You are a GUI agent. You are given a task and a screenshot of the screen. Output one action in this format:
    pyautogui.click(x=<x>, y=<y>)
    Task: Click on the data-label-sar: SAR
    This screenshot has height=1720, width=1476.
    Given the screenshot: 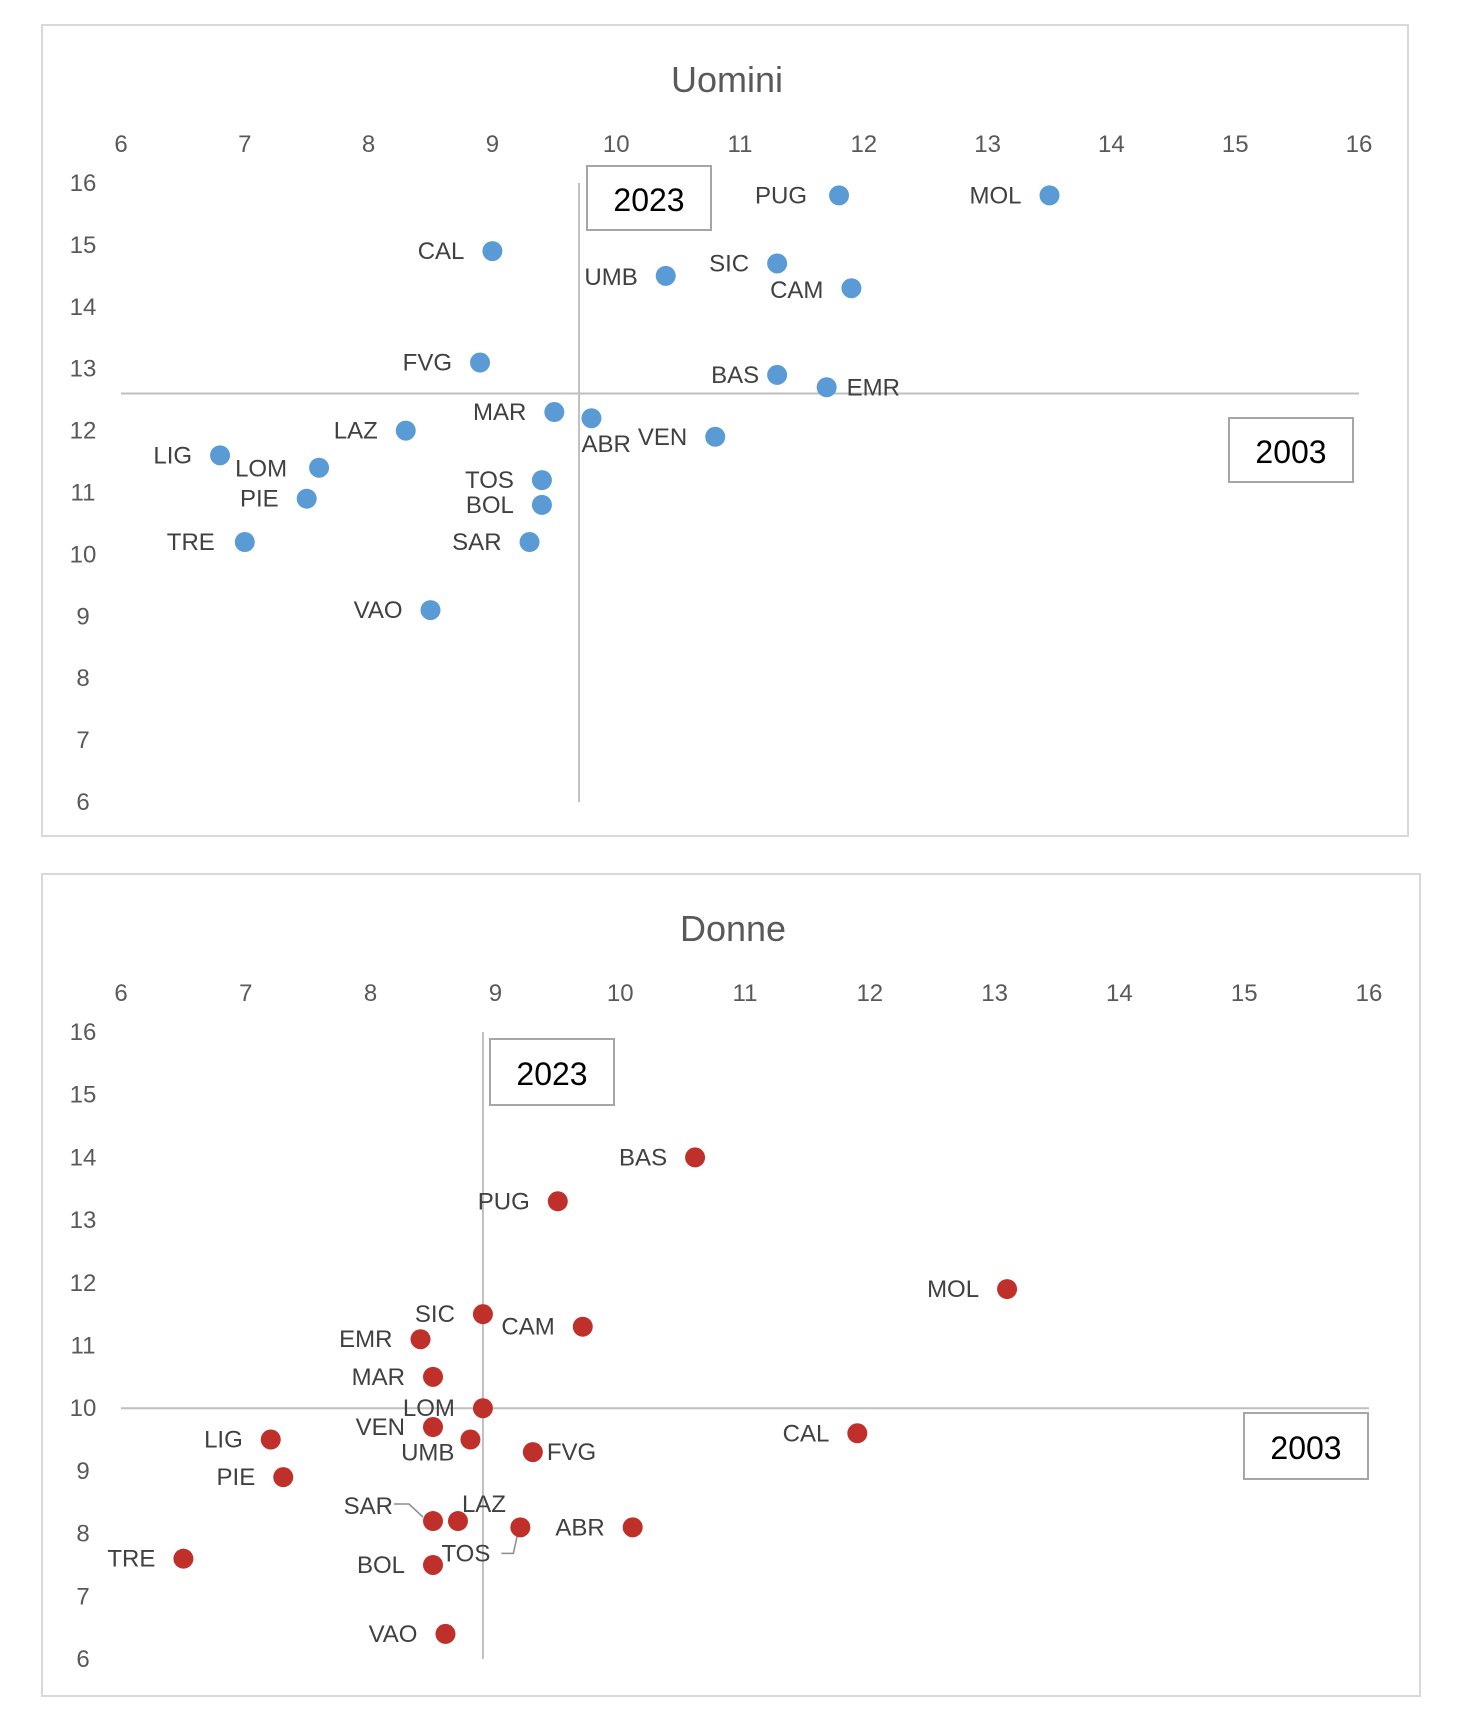 What is the action you would take?
    pyautogui.click(x=476, y=542)
    